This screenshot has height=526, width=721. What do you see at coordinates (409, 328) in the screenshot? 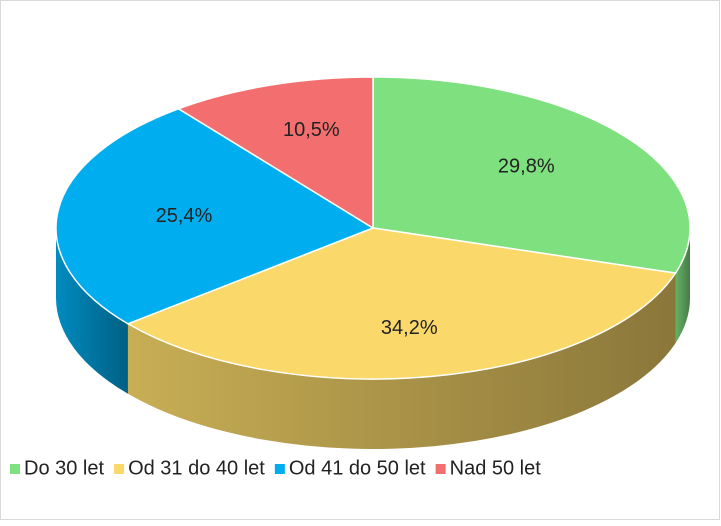
I see `data-label: 34,2%` at bounding box center [409, 328].